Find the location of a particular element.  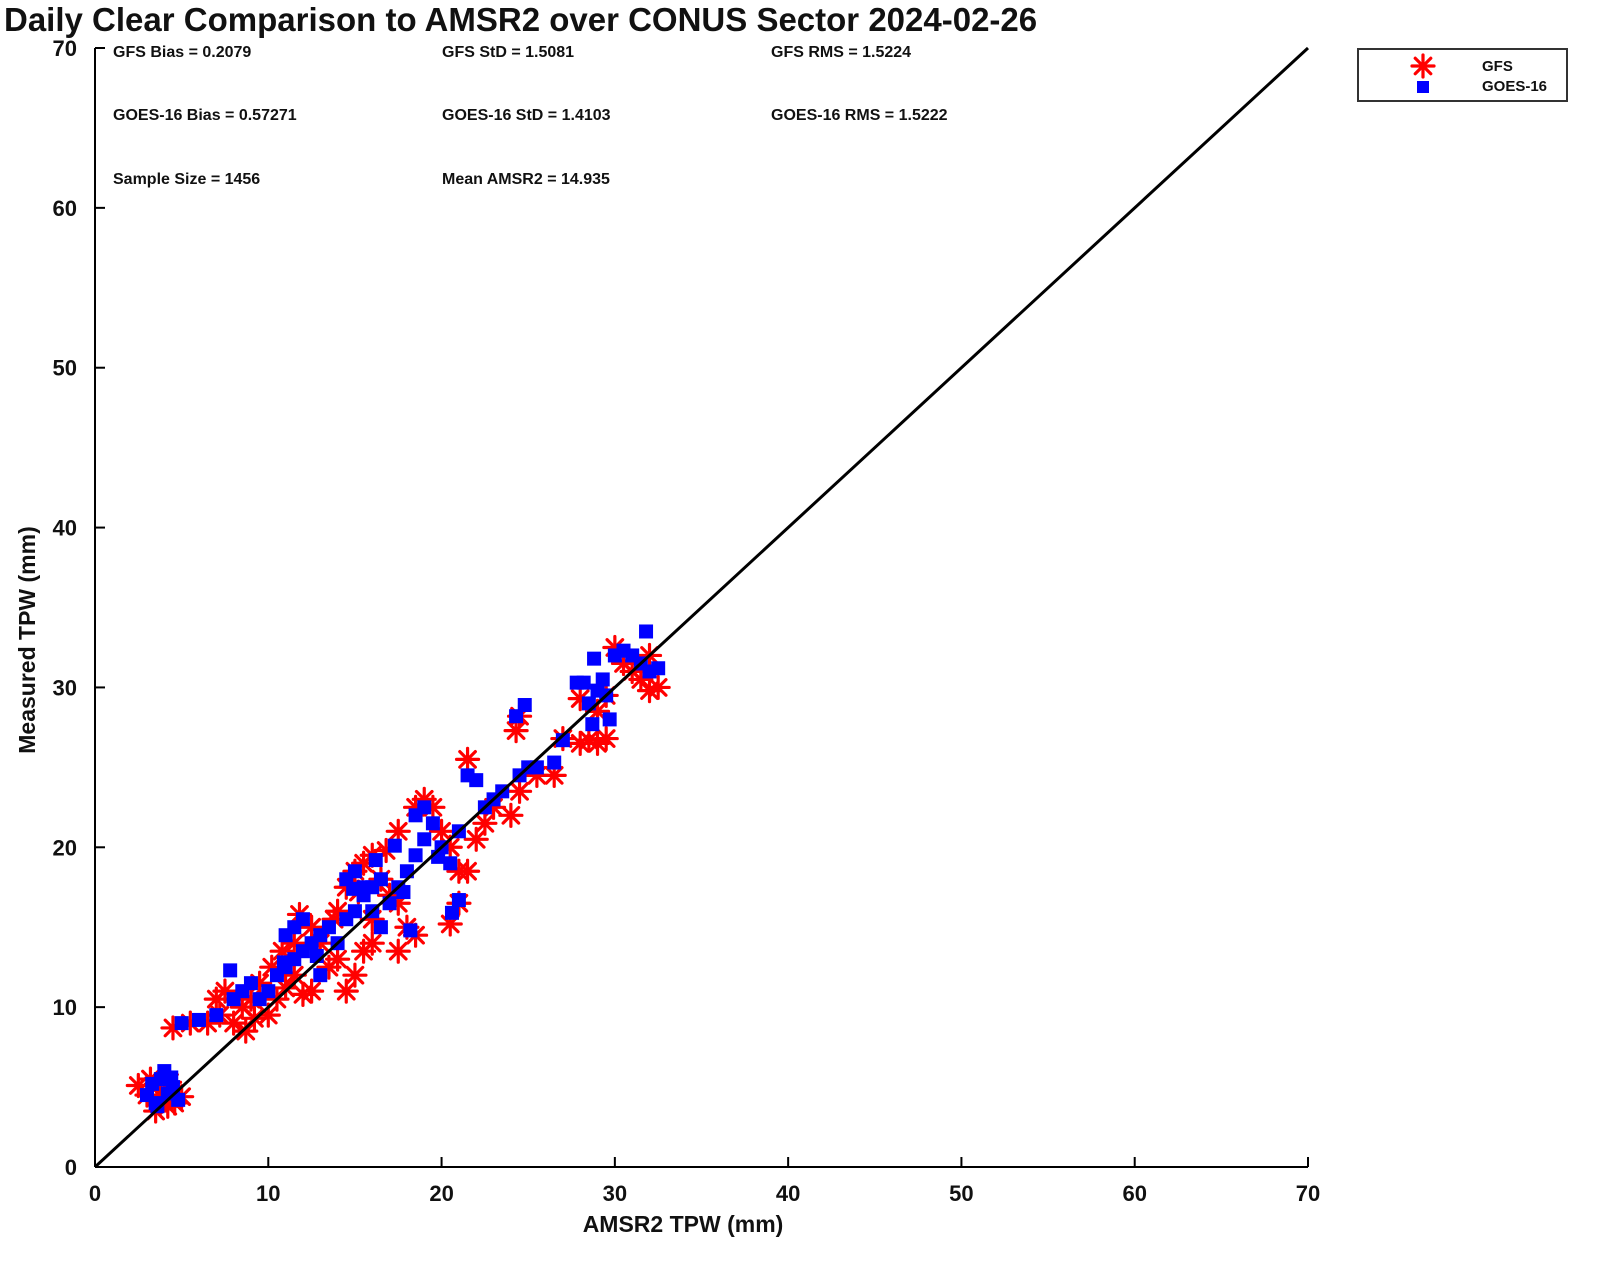

y-tick-label: 60 is located at coordinates (65, 208).